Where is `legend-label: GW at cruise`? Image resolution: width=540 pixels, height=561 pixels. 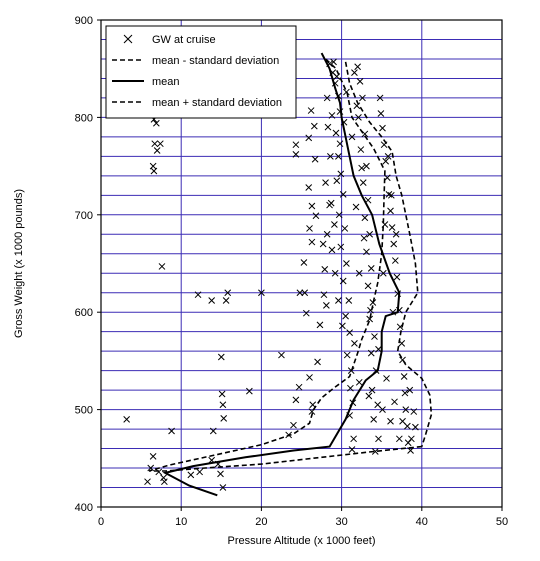
legend-label: GW at cruise is located at coordinates (184, 40).